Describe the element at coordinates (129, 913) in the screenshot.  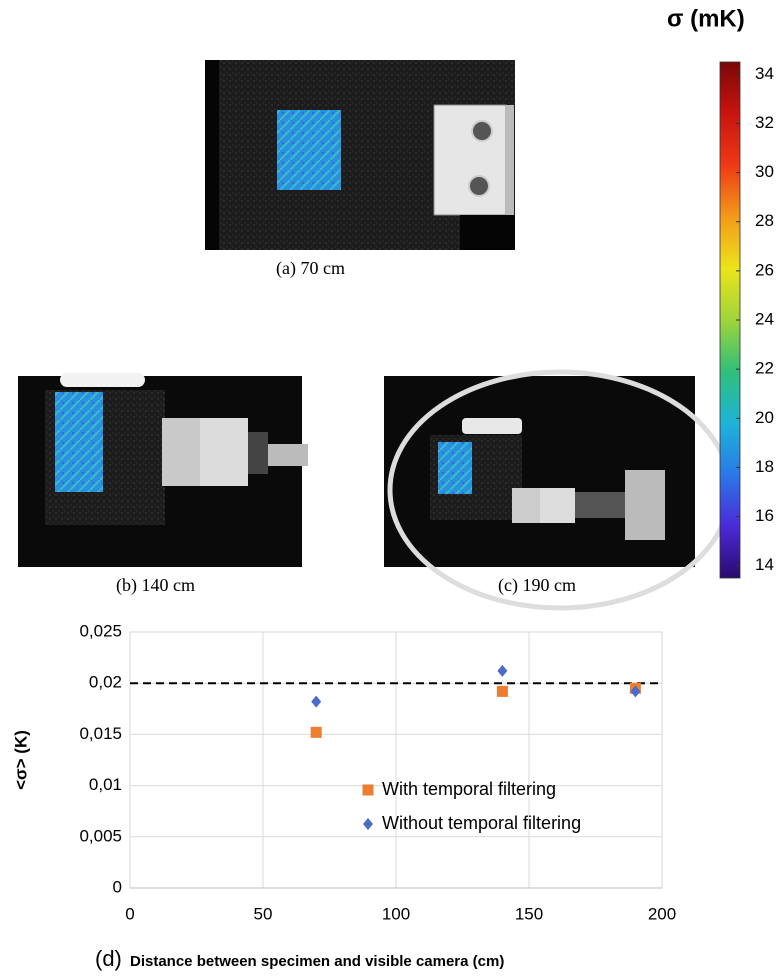
I see `x-tick-label: 0` at that location.